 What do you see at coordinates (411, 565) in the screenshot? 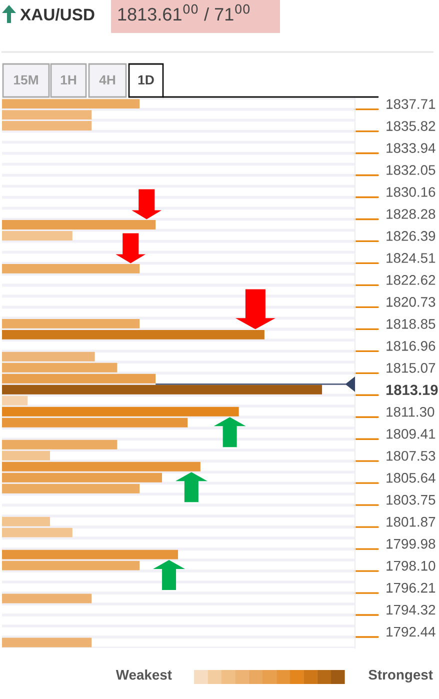
I see `y-tick-label: 1798.10` at bounding box center [411, 565].